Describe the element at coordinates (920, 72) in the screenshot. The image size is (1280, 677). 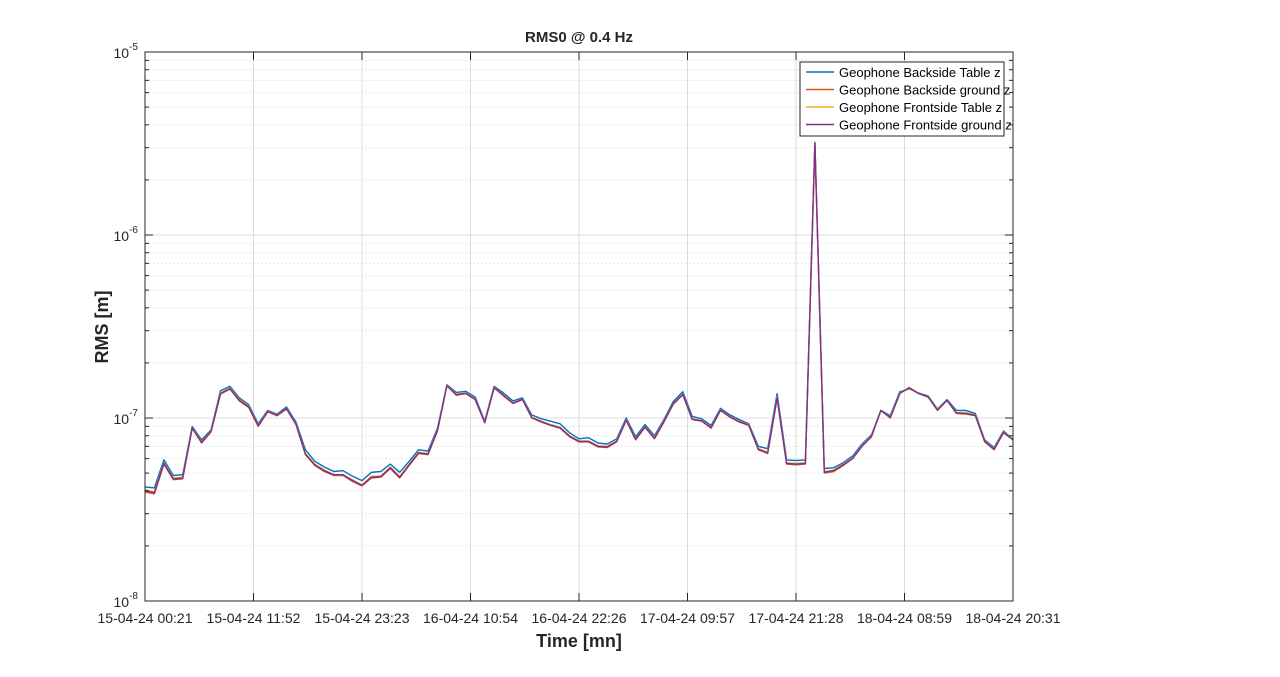
I see `legend-entry-1: Geophone Backside Table z` at that location.